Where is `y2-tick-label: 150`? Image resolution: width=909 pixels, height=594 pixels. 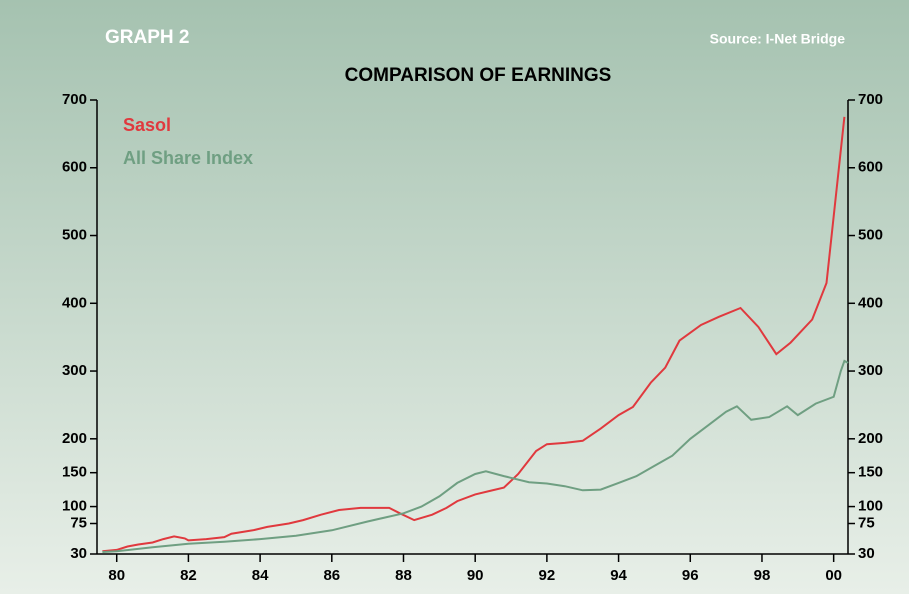
y2-tick-label: 150 is located at coordinates (870, 472).